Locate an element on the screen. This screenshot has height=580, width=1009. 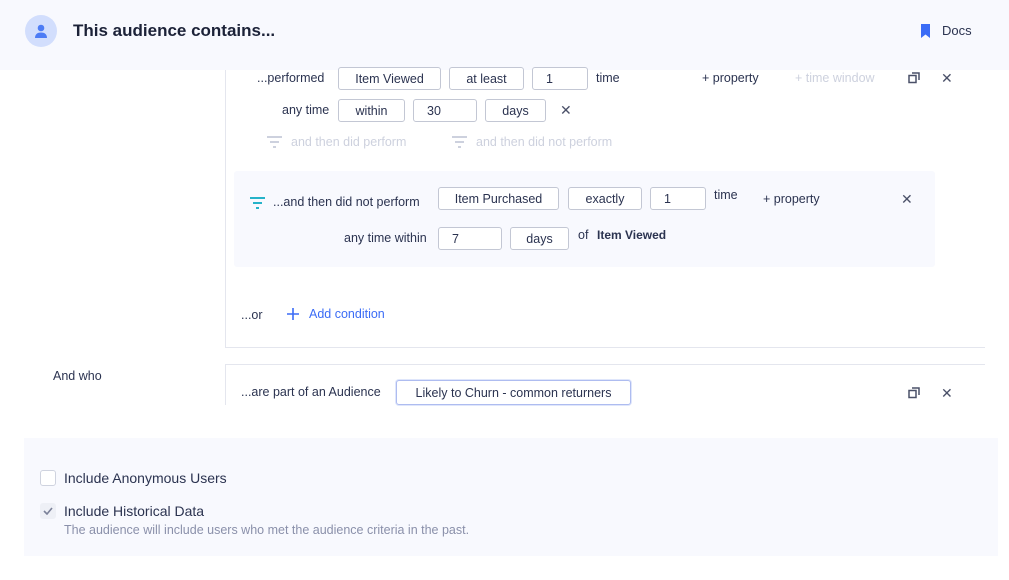
check-icon is located at coordinates (48, 511).